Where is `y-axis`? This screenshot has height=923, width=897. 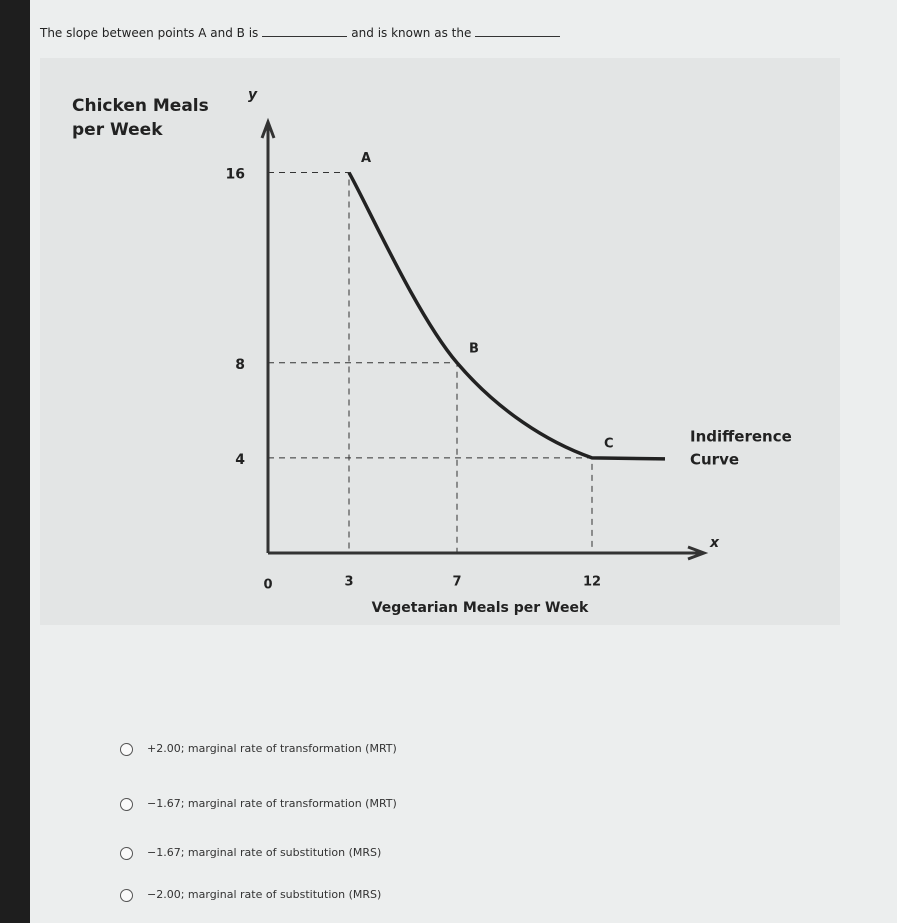 y-axis is located at coordinates (268, 335).